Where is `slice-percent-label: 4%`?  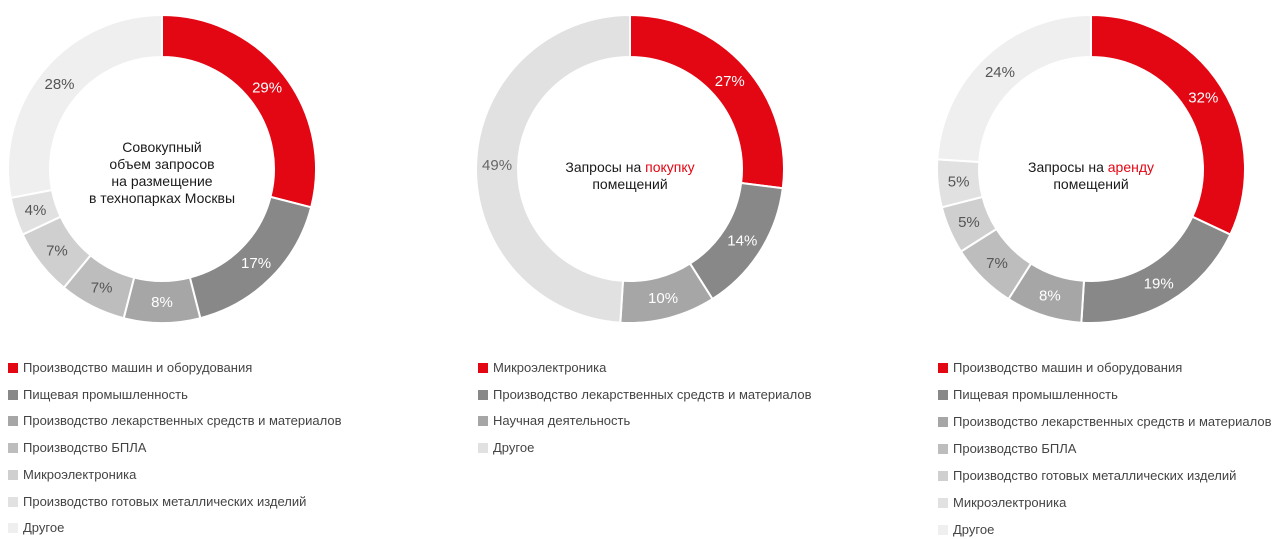 slice-percent-label: 4% is located at coordinates (36, 210).